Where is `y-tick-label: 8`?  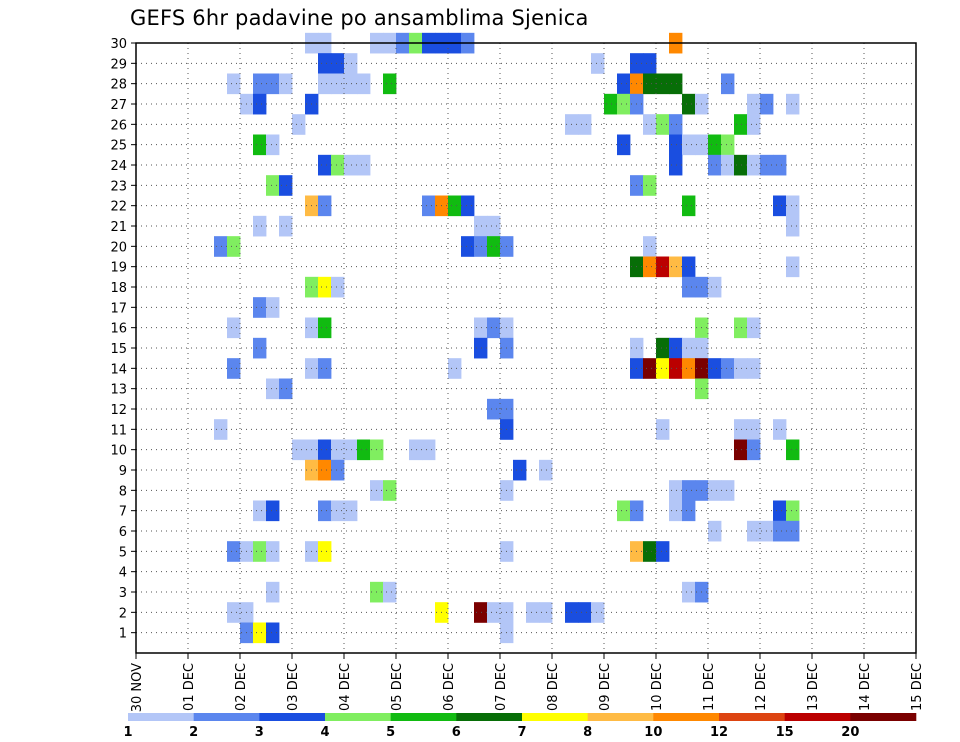
y-tick-label: 8 is located at coordinates (123, 491).